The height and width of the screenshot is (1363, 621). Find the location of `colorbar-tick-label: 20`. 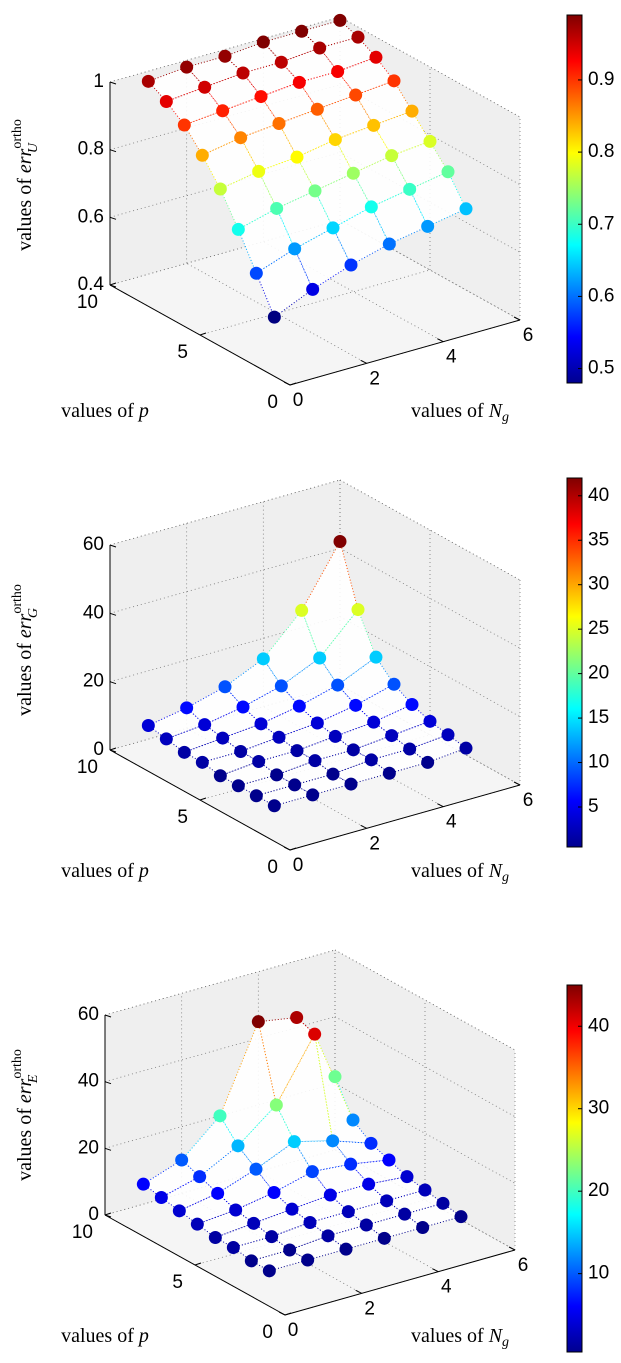

colorbar-tick-label: 20 is located at coordinates (598, 1190).